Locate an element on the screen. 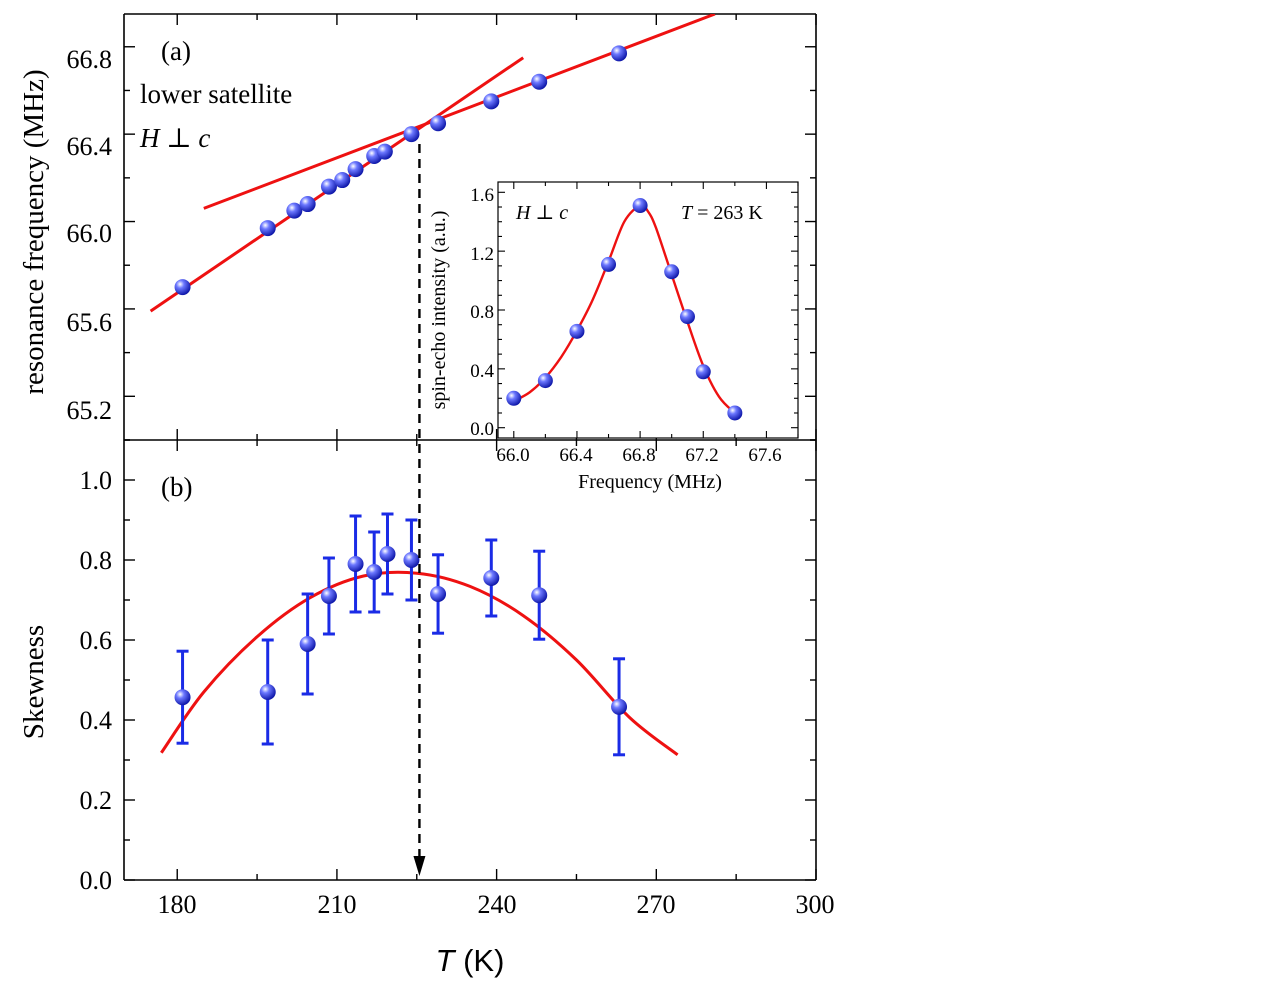 The image size is (1287, 987). panel-a-label: (a) is located at coordinates (176, 51).